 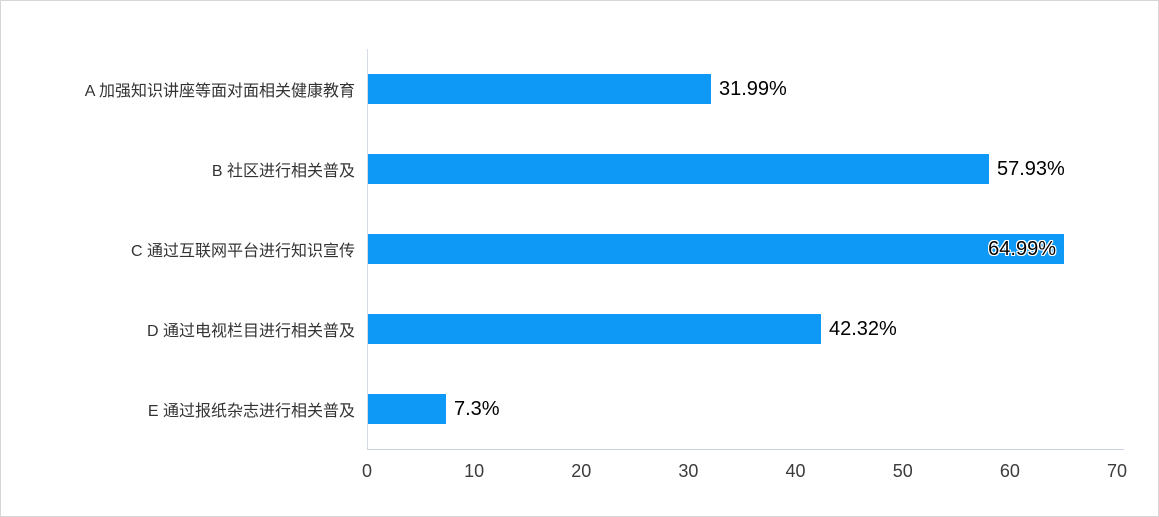 What do you see at coordinates (251, 411) in the screenshot?
I see `category-label: E 通过报纸杂志进行相关普及` at bounding box center [251, 411].